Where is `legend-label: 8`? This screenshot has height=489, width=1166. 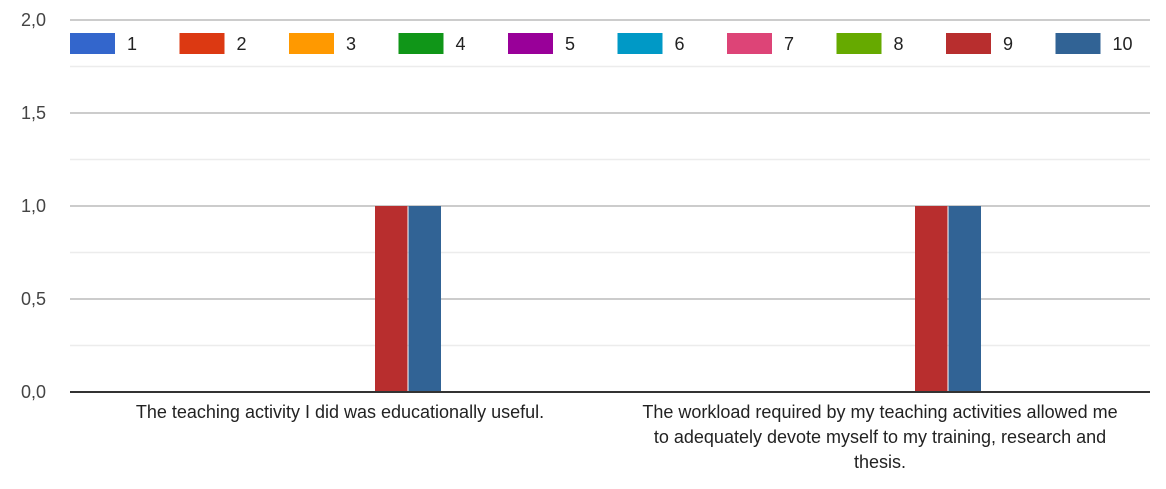 legend-label: 8 is located at coordinates (899, 44).